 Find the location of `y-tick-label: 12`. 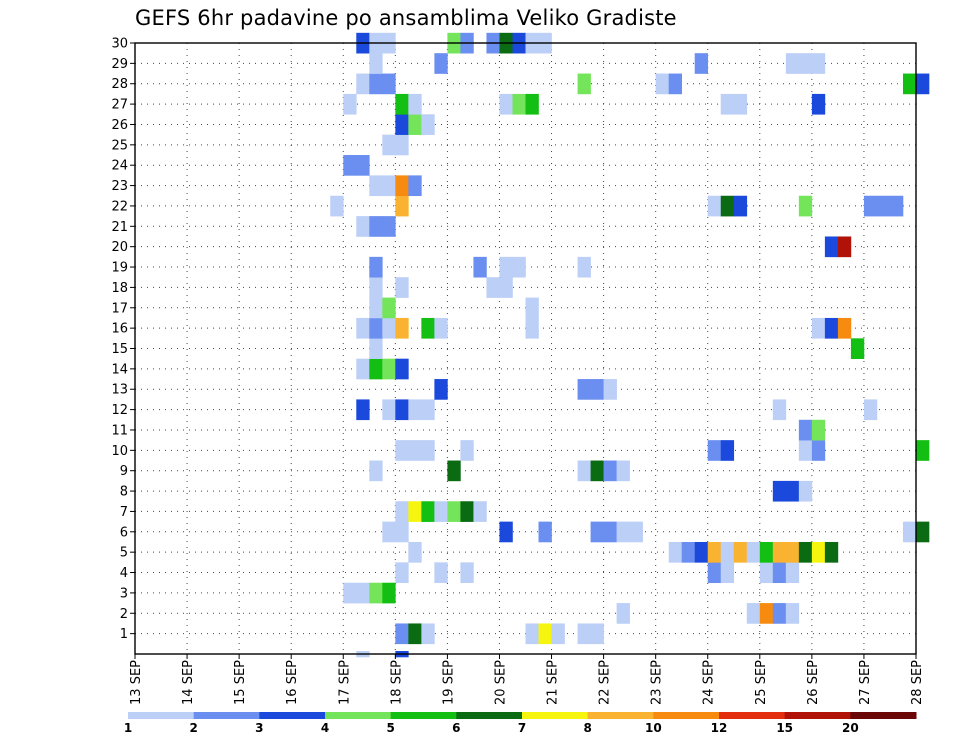

y-tick-label: 12 is located at coordinates (119, 410).